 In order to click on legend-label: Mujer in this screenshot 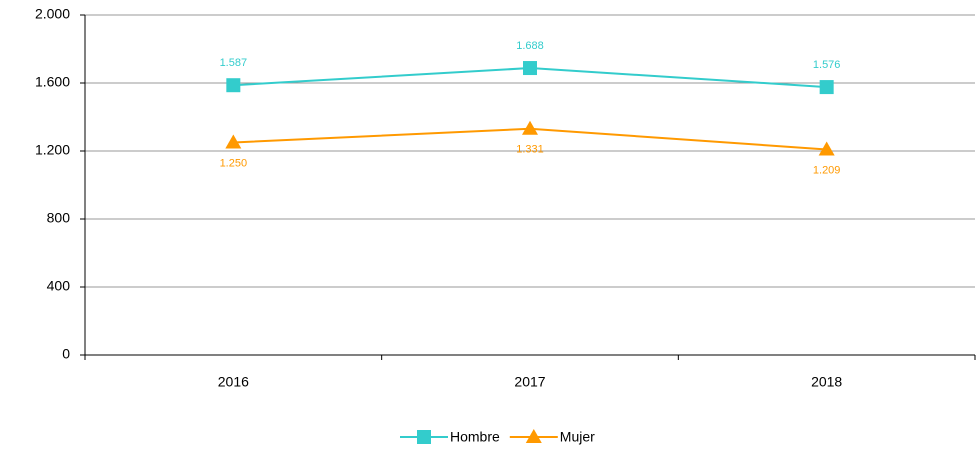, I will do `click(577, 437)`.